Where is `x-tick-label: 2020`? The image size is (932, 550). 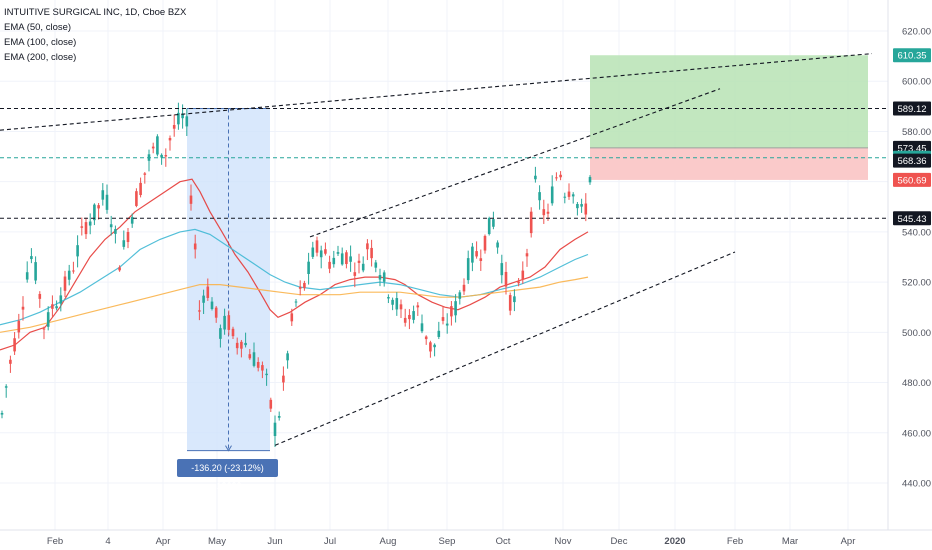
x-tick-label: 2020 is located at coordinates (674, 541).